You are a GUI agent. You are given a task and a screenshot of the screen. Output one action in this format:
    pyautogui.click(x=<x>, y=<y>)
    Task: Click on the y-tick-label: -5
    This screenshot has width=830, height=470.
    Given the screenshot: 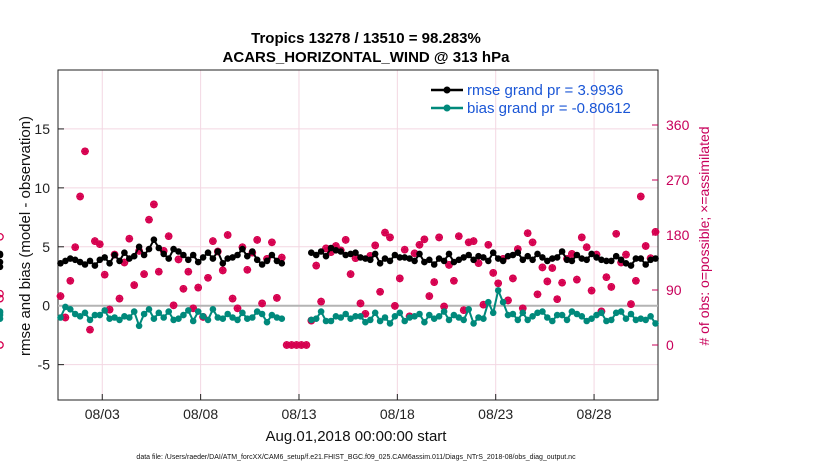 What is the action you would take?
    pyautogui.click(x=44, y=365)
    